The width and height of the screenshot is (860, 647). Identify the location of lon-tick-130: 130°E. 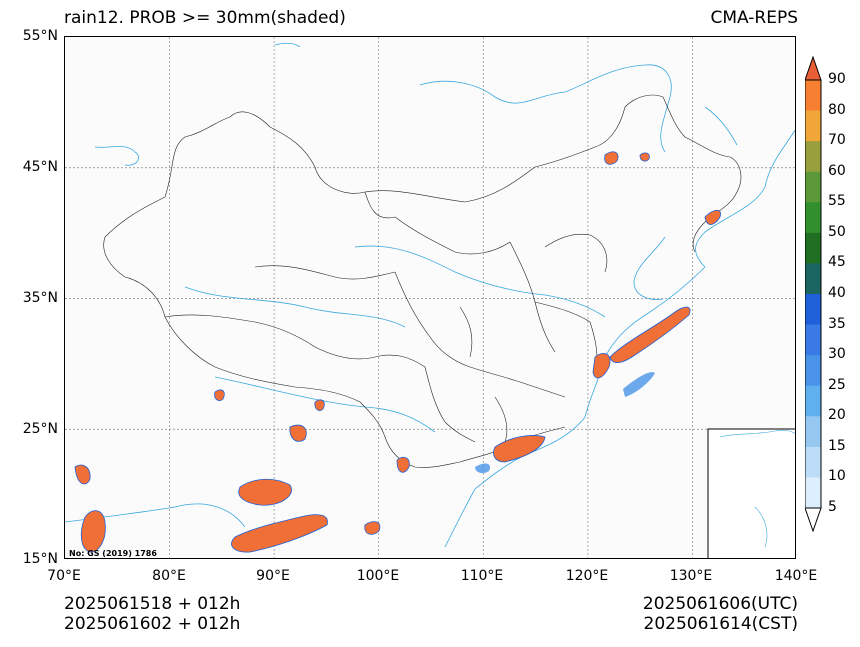
(691, 576).